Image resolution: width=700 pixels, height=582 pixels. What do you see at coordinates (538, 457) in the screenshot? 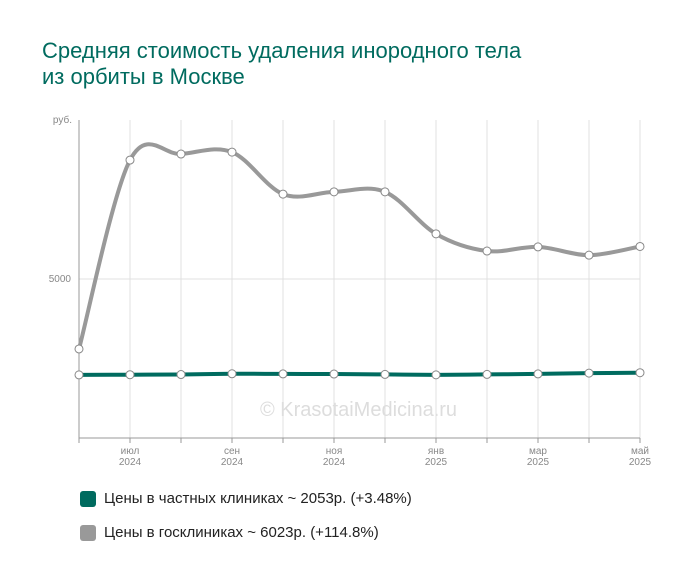
I see `x-tick-label: мар 2025` at bounding box center [538, 457].